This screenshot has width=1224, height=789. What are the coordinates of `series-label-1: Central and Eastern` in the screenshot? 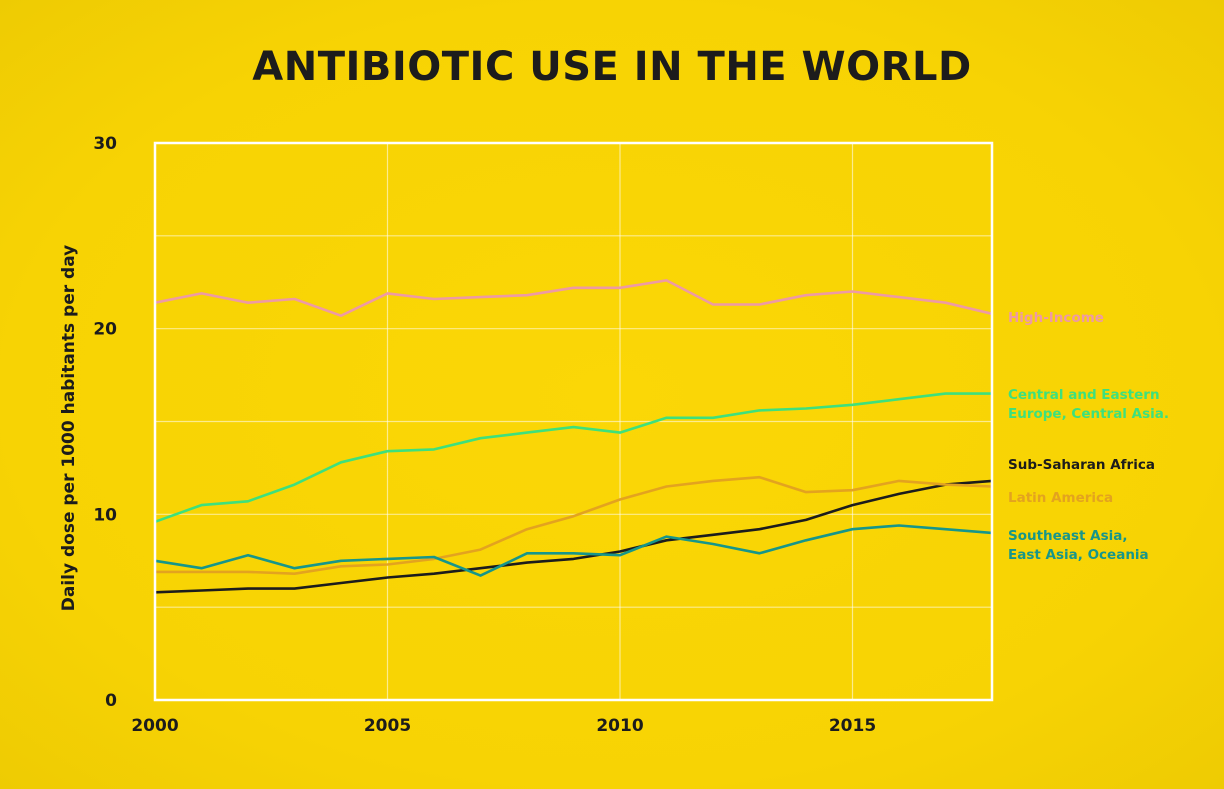 It's located at (1084, 395).